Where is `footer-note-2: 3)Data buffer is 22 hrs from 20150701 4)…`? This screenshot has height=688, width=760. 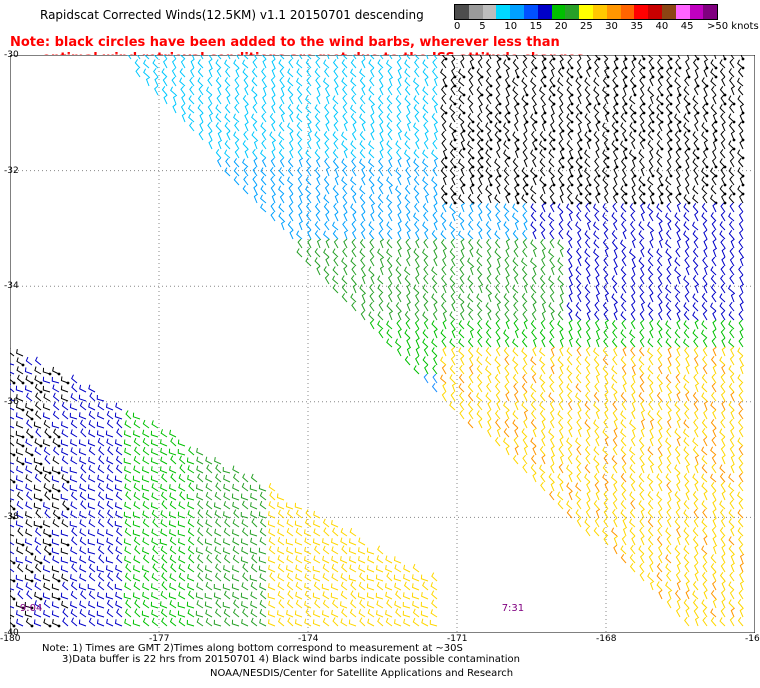
footer-note-2: 3)Data buffer is 22 hrs from 20150701 4)… is located at coordinates (291, 659).